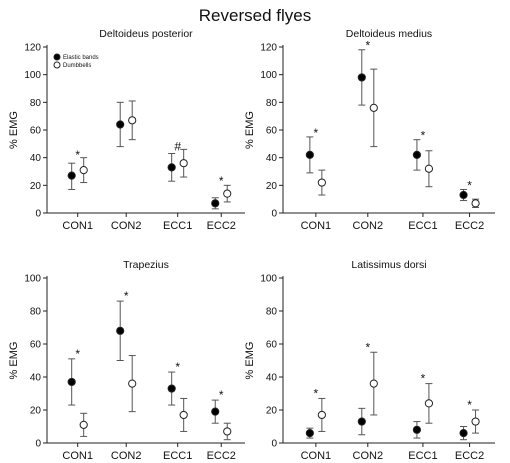  What do you see at coordinates (81, 58) in the screenshot?
I see `legend-label: Elastic bands` at bounding box center [81, 58].